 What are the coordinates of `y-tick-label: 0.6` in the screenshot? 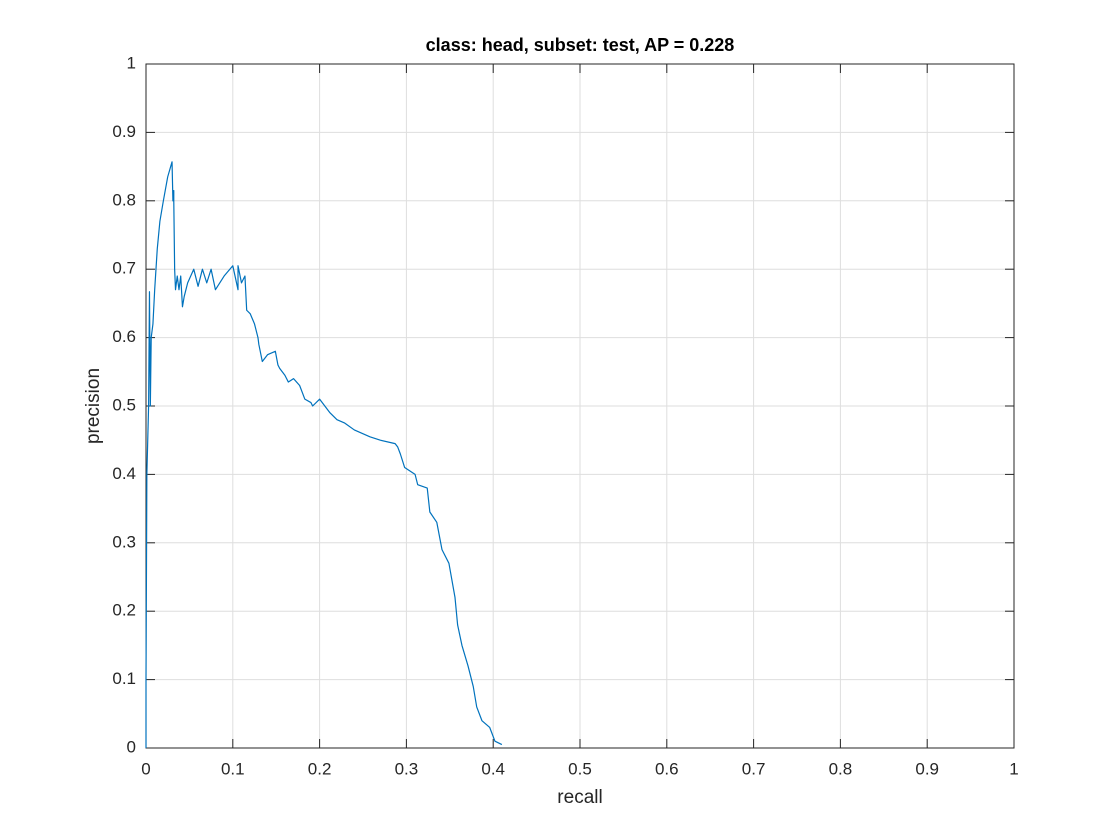 It's located at (124, 336).